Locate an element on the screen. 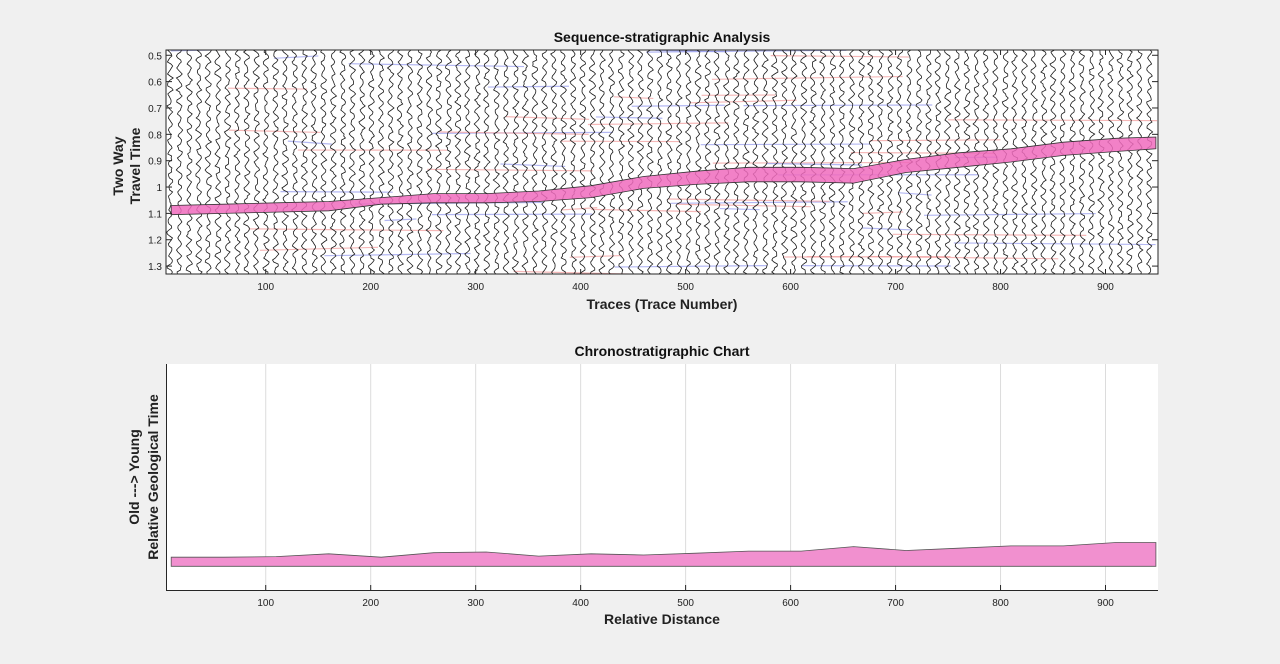 The image size is (1280, 664). seismic-title: Sequence-stratigraphic Analysis is located at coordinates (662, 37).